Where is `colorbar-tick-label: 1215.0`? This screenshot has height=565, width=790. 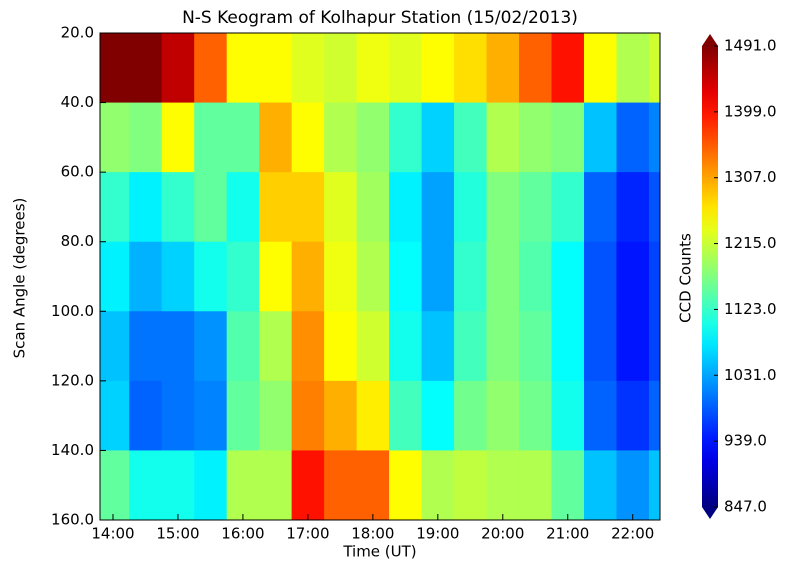
colorbar-tick-label: 1215.0 is located at coordinates (750, 243).